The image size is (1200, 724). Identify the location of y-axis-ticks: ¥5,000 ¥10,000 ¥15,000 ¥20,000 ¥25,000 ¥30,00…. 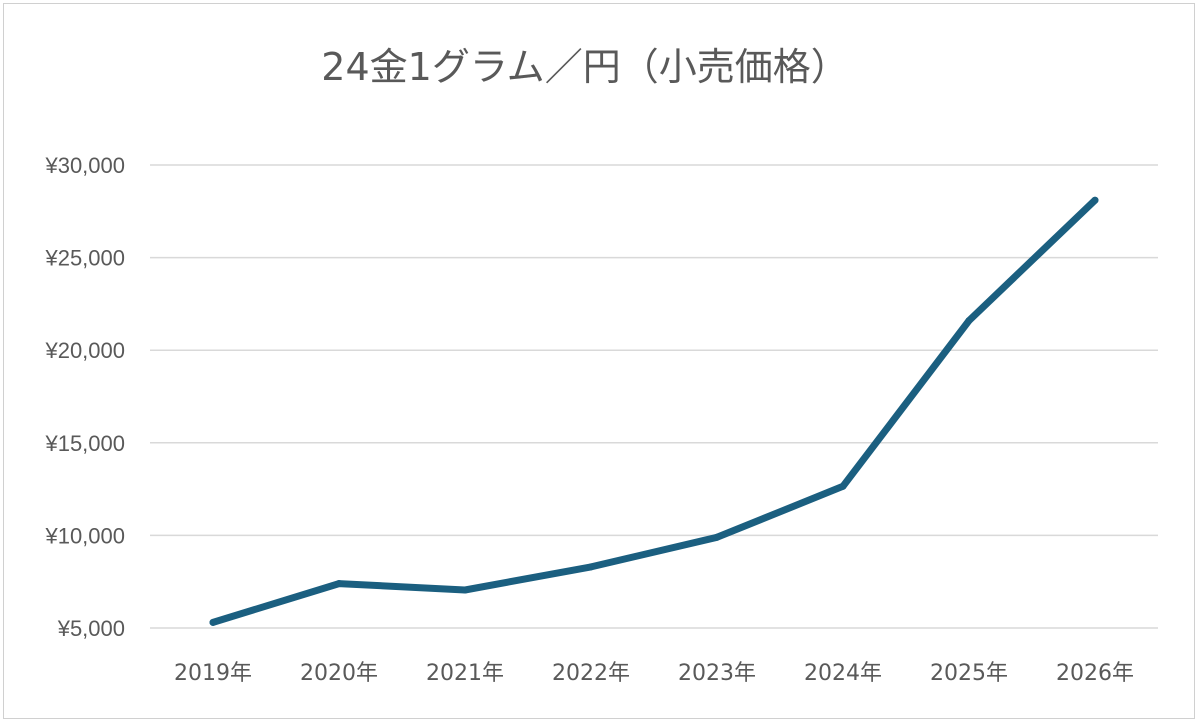
(84, 397).